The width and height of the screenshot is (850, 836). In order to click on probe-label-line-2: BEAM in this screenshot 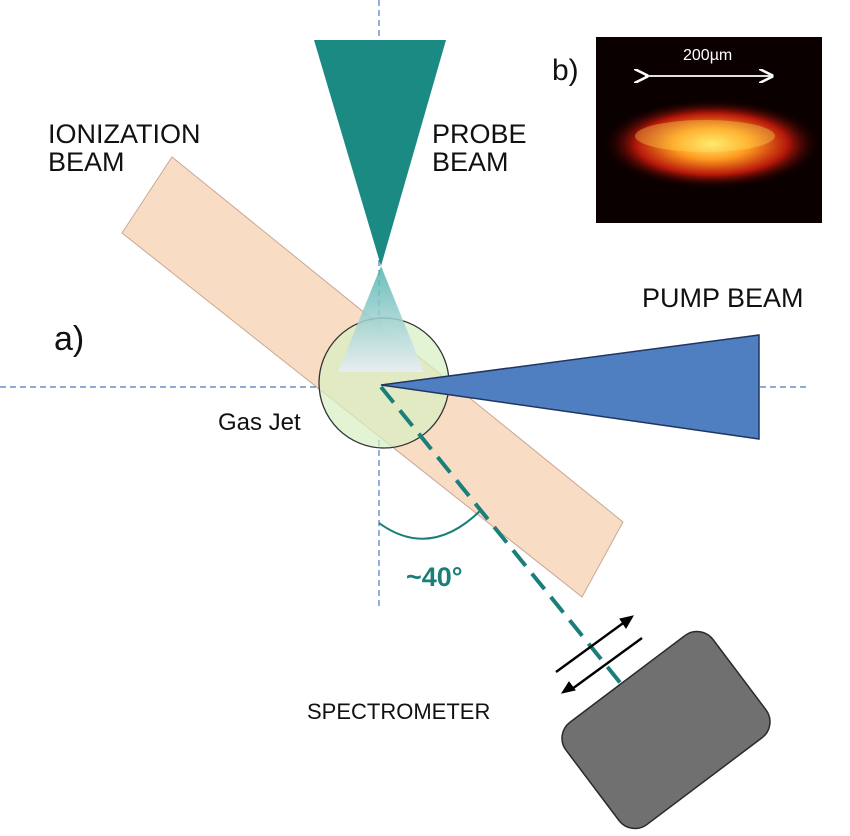, I will do `click(470, 162)`.